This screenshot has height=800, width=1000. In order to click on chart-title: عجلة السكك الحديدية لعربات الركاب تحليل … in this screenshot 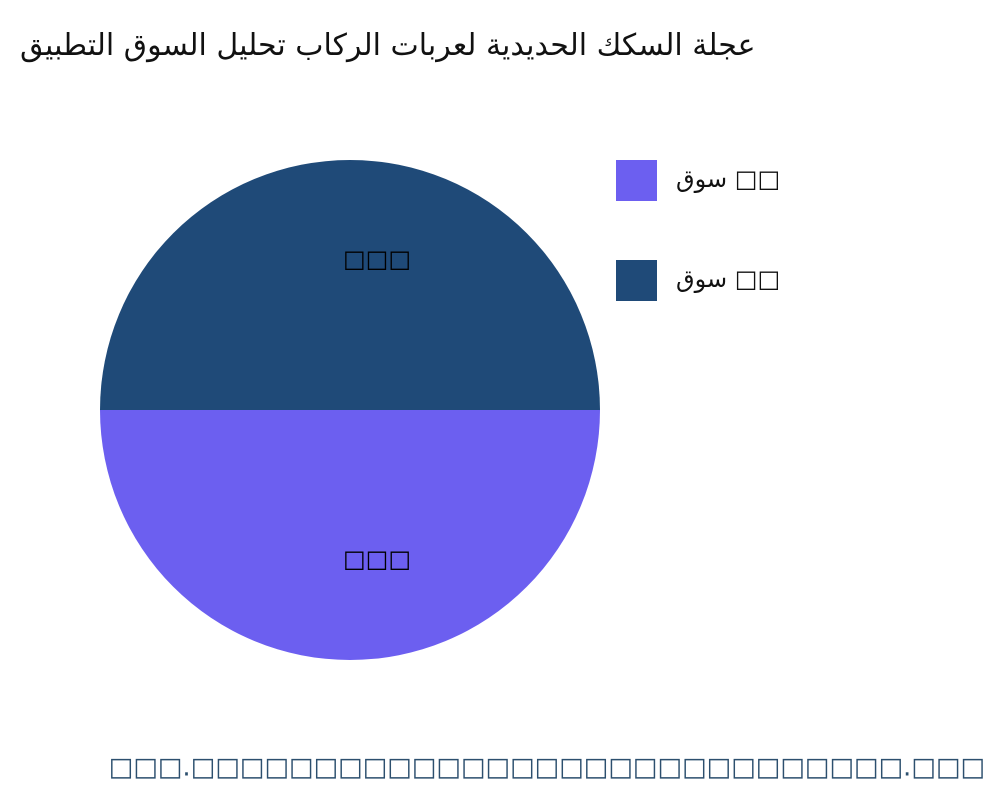, I will do `click(388, 45)`.